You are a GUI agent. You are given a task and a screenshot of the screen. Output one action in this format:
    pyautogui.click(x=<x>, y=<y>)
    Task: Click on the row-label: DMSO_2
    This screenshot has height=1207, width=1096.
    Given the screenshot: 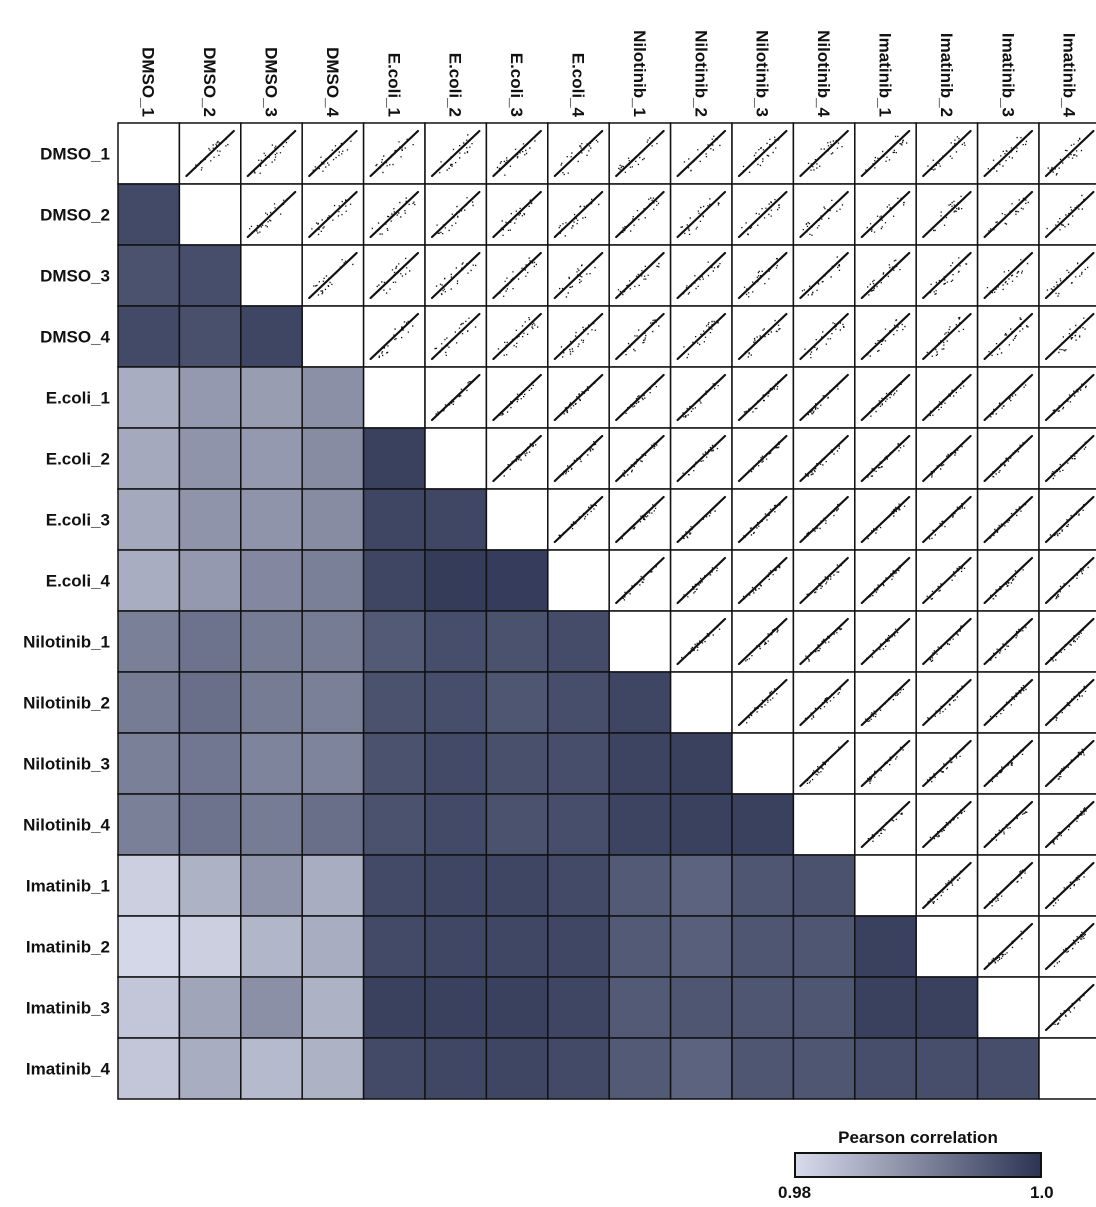 What is the action you would take?
    pyautogui.click(x=75, y=215)
    